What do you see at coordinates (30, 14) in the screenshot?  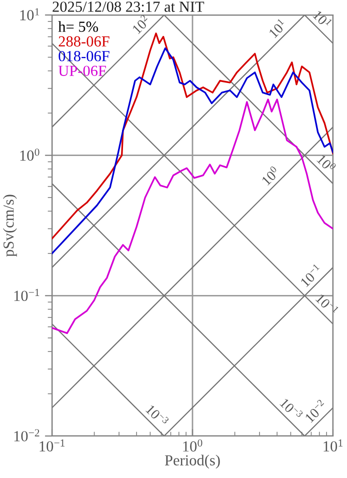 I see `y-tick-label: 10$^{1}$` at bounding box center [30, 14].